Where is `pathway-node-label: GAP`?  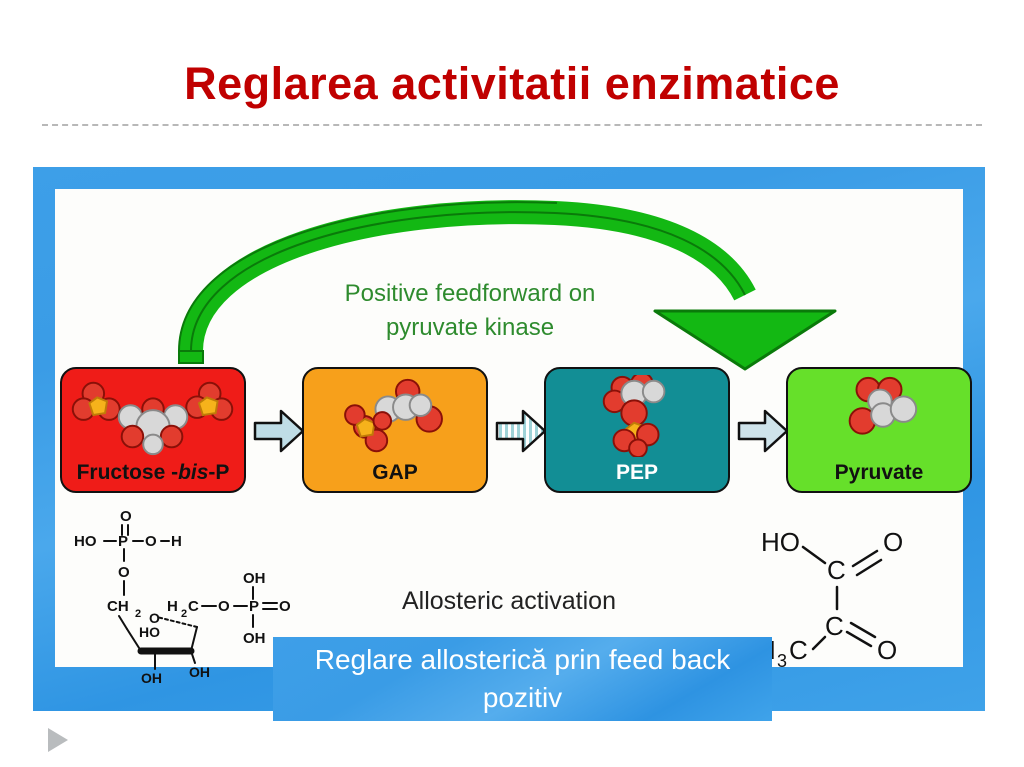 pathway-node-label: GAP is located at coordinates (395, 472).